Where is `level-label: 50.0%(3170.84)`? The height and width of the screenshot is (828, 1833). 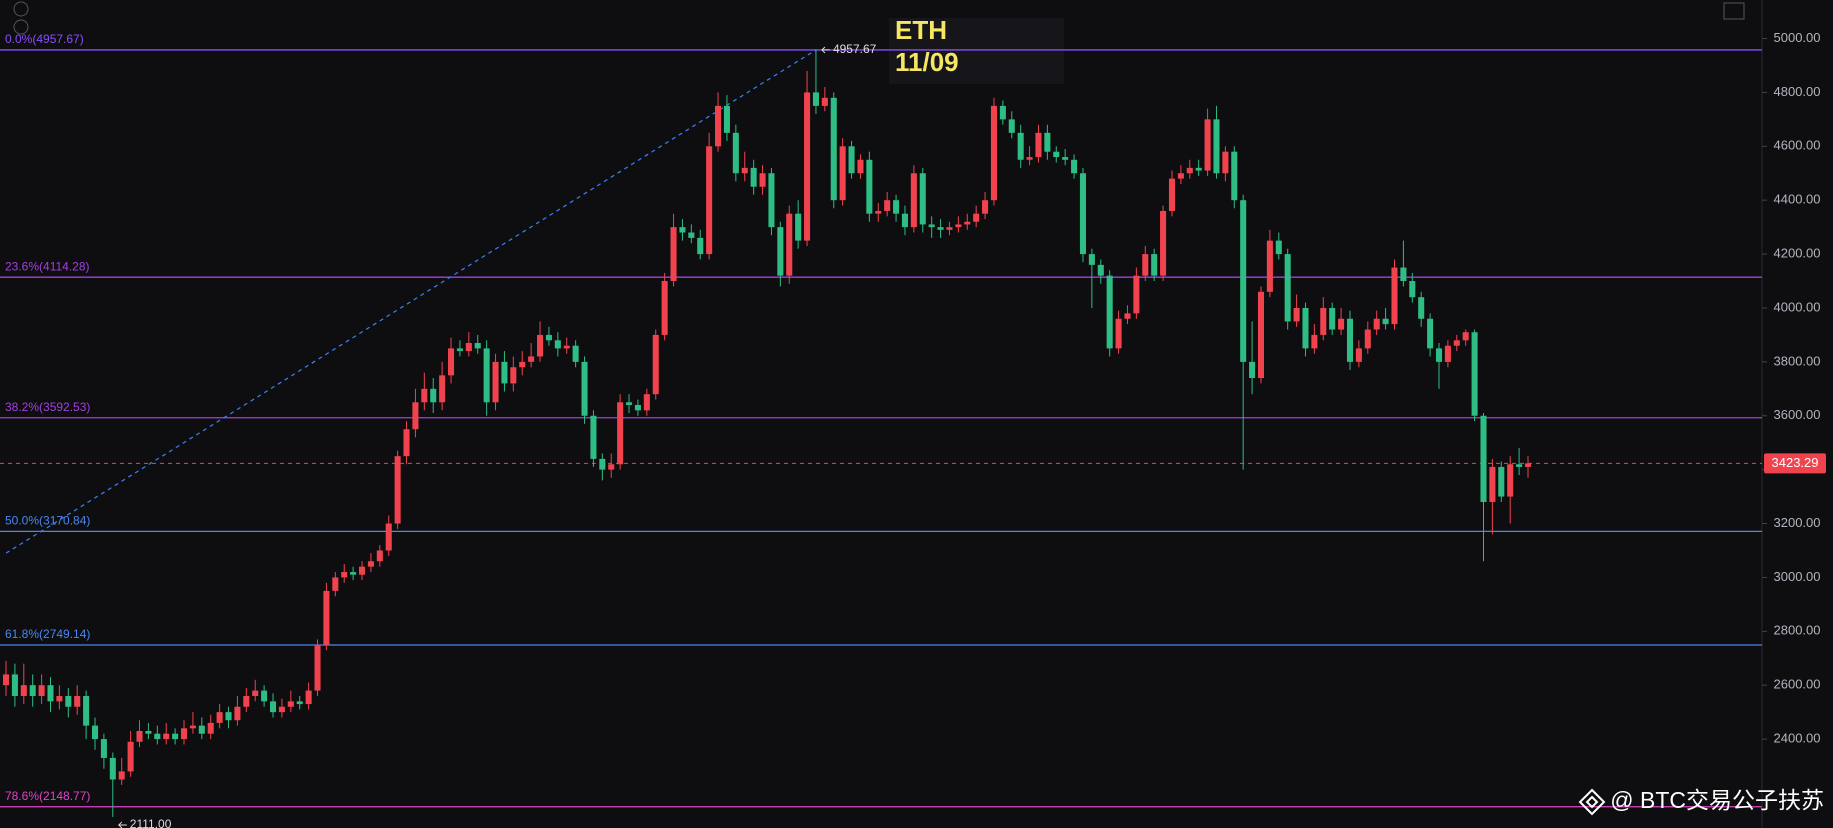
level-label: 50.0%(3170.84) is located at coordinates (47, 521).